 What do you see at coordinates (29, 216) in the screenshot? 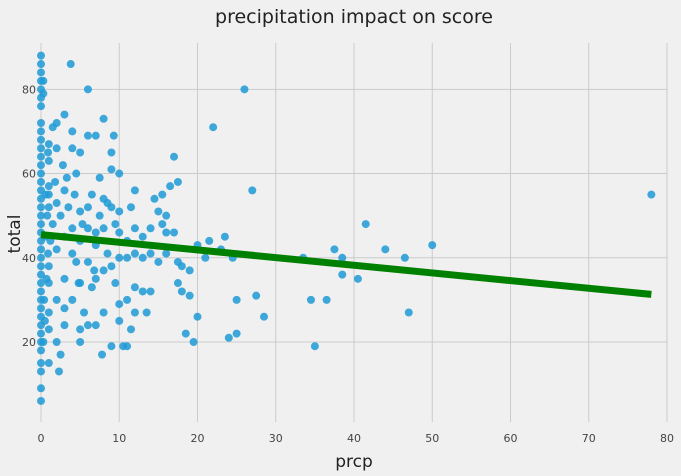
I see `y-tick-labels: 20 40 60 80` at bounding box center [29, 216].